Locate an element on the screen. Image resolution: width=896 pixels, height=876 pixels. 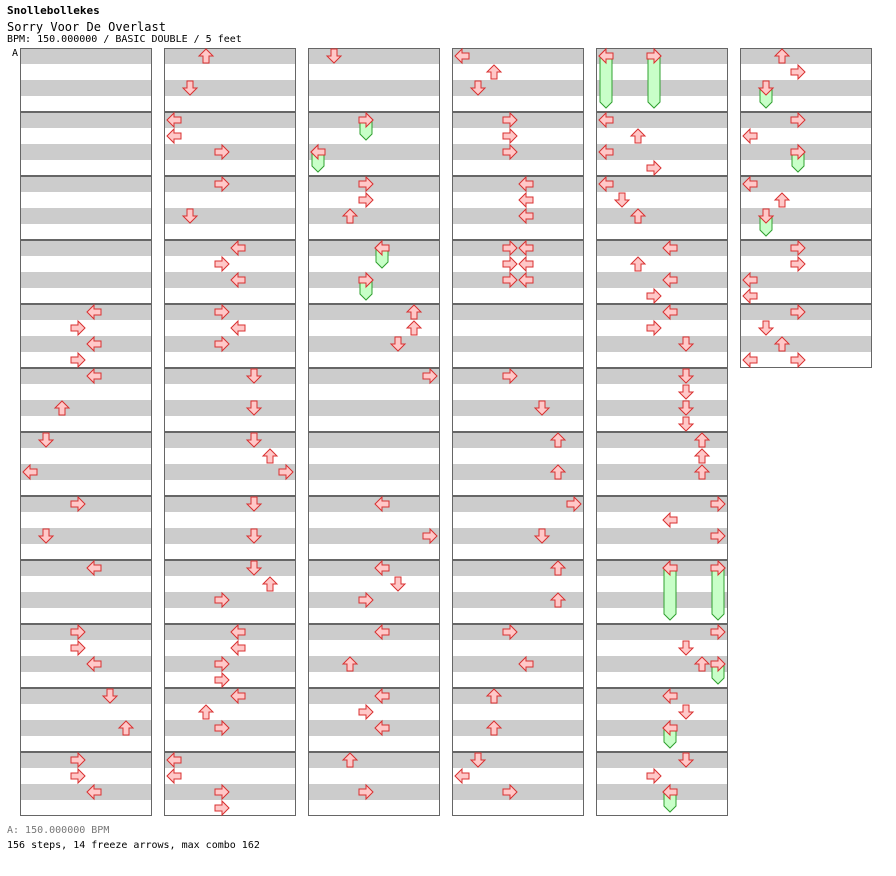
footer-bpm: A: 150.000000 BPM is located at coordinates (58, 830).